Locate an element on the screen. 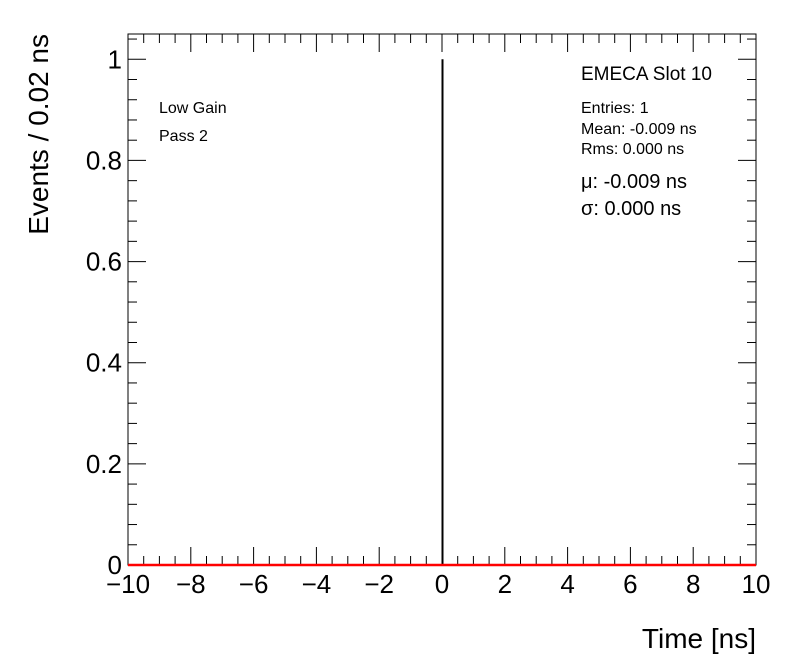 This screenshot has height=672, width=796. y-tick-label: 1 is located at coordinates (115, 59).